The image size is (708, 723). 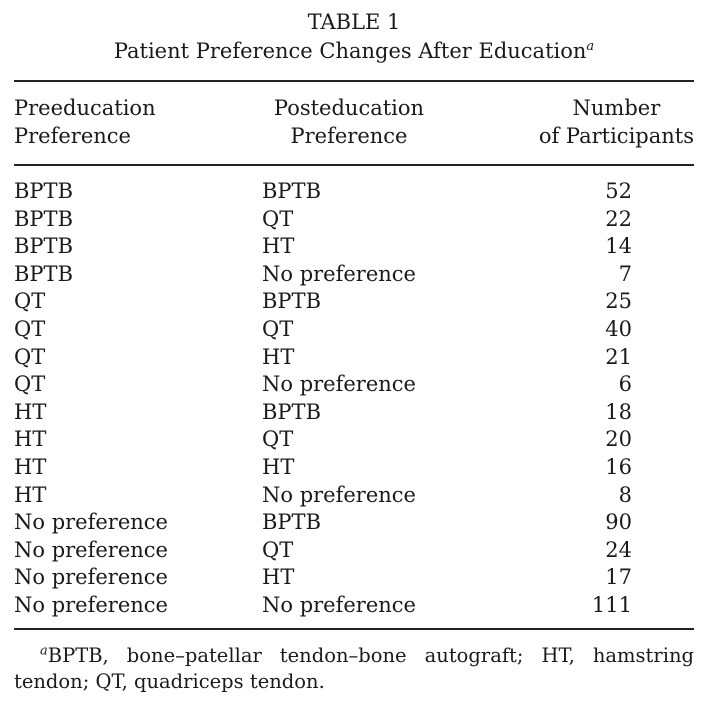 I want to click on cell-count: 16, so click(x=618, y=466).